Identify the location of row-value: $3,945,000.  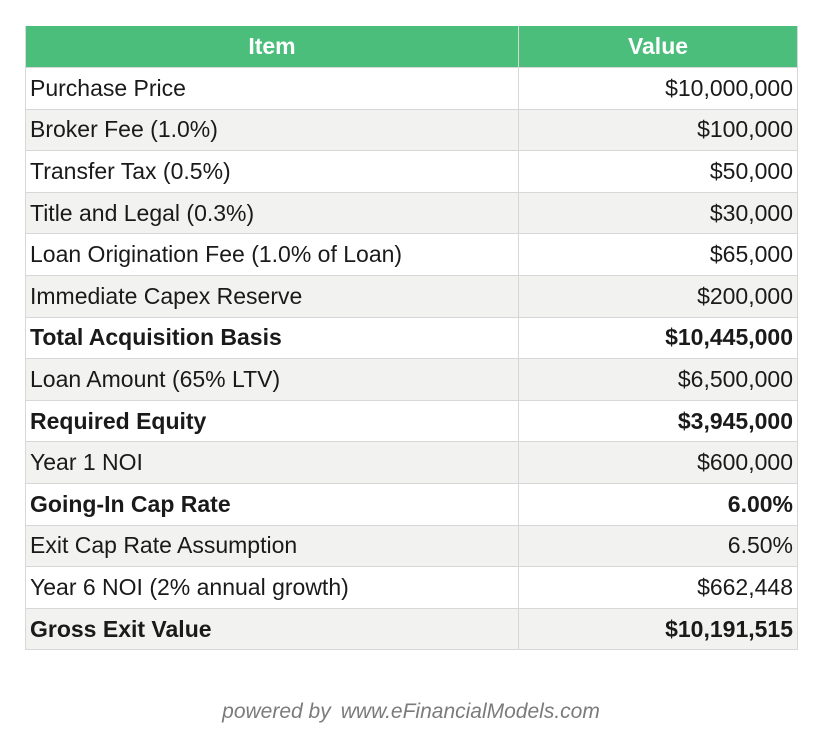
(658, 421).